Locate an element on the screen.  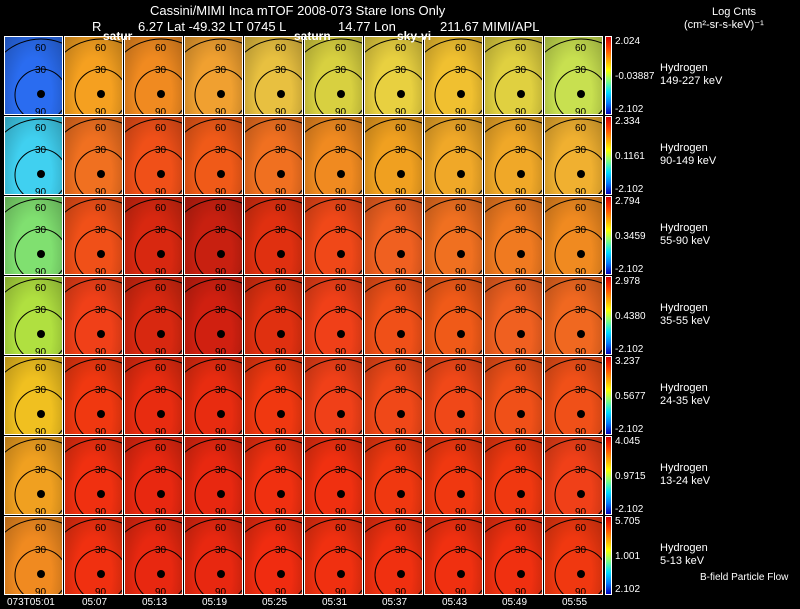
units-label: Log Cnts is located at coordinates (734, 12).